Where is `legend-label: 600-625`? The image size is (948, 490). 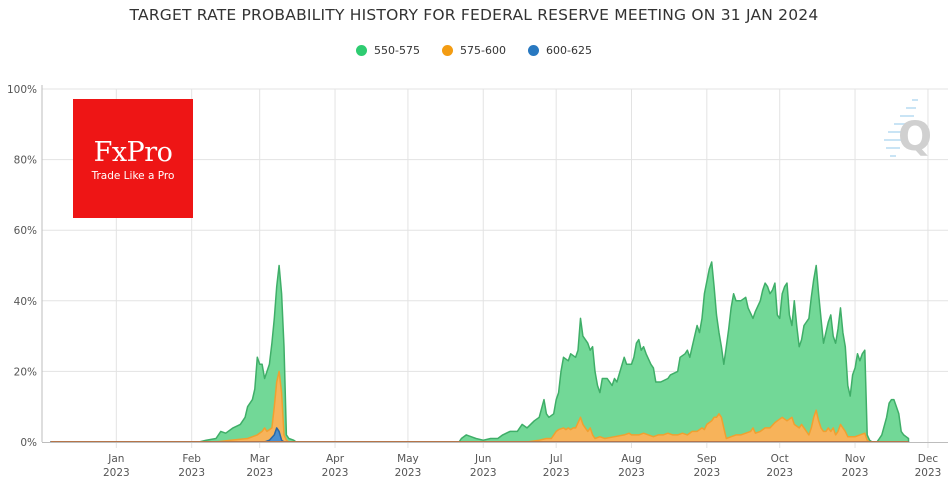 legend-label: 600-625 is located at coordinates (568, 50).